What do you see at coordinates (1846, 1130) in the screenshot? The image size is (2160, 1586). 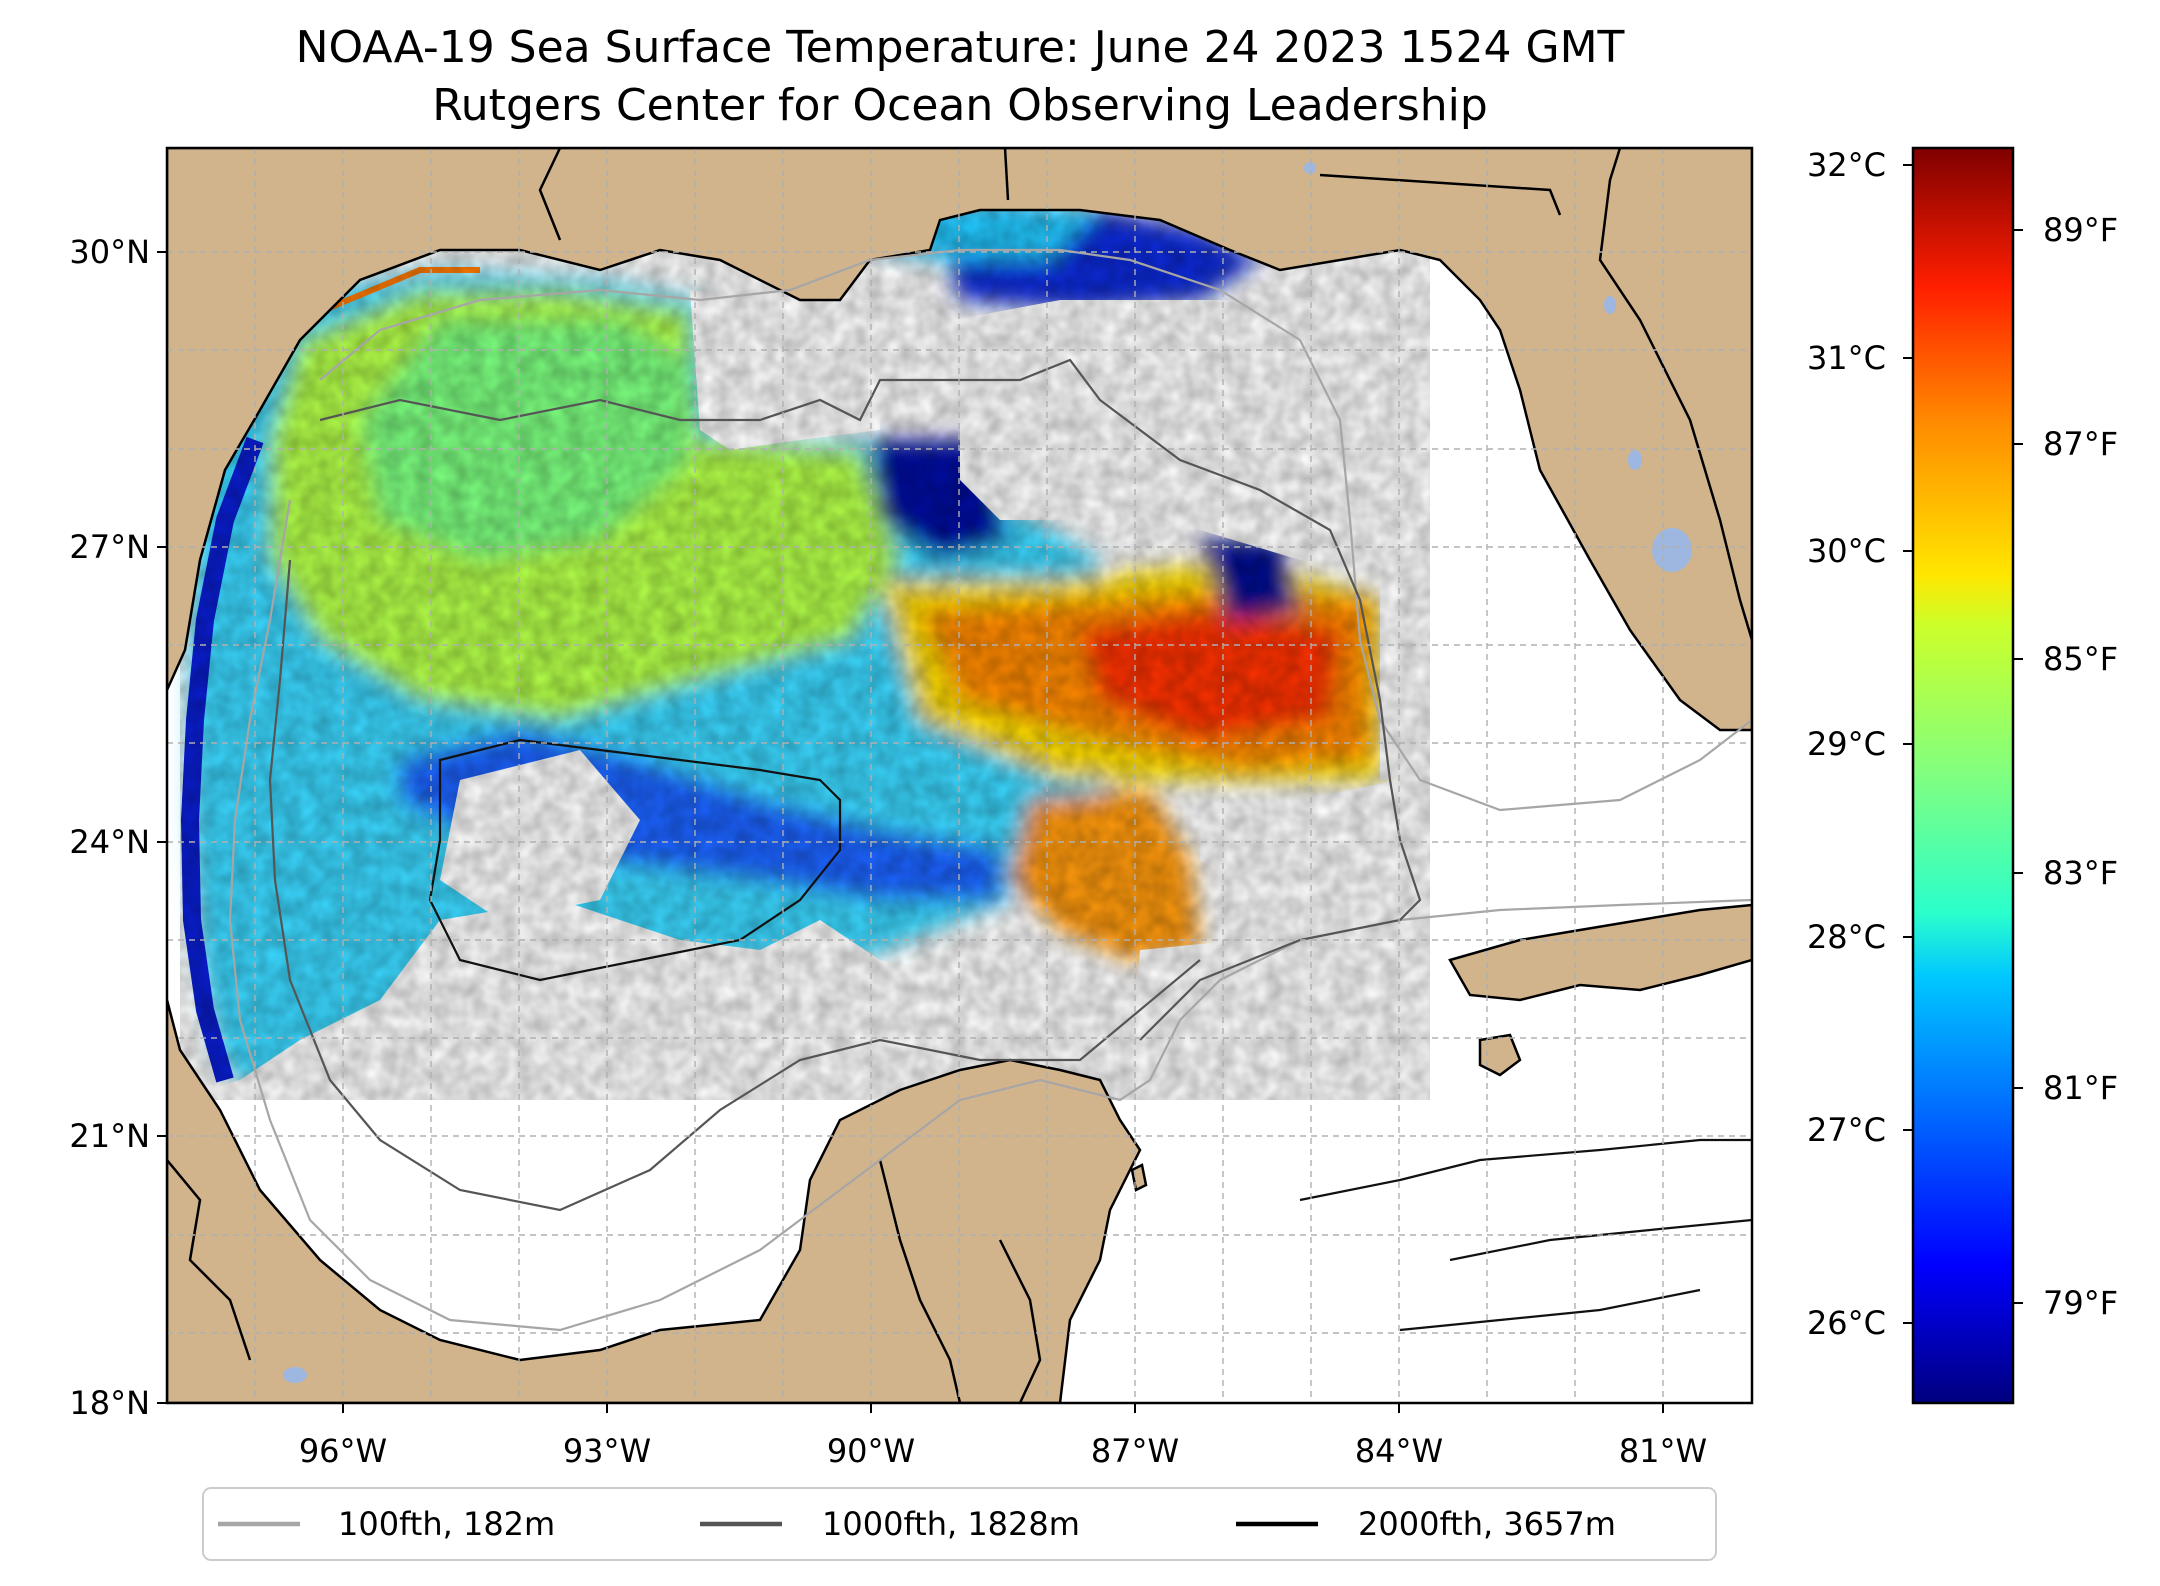 I see `cbar-c-27: 27°C` at bounding box center [1846, 1130].